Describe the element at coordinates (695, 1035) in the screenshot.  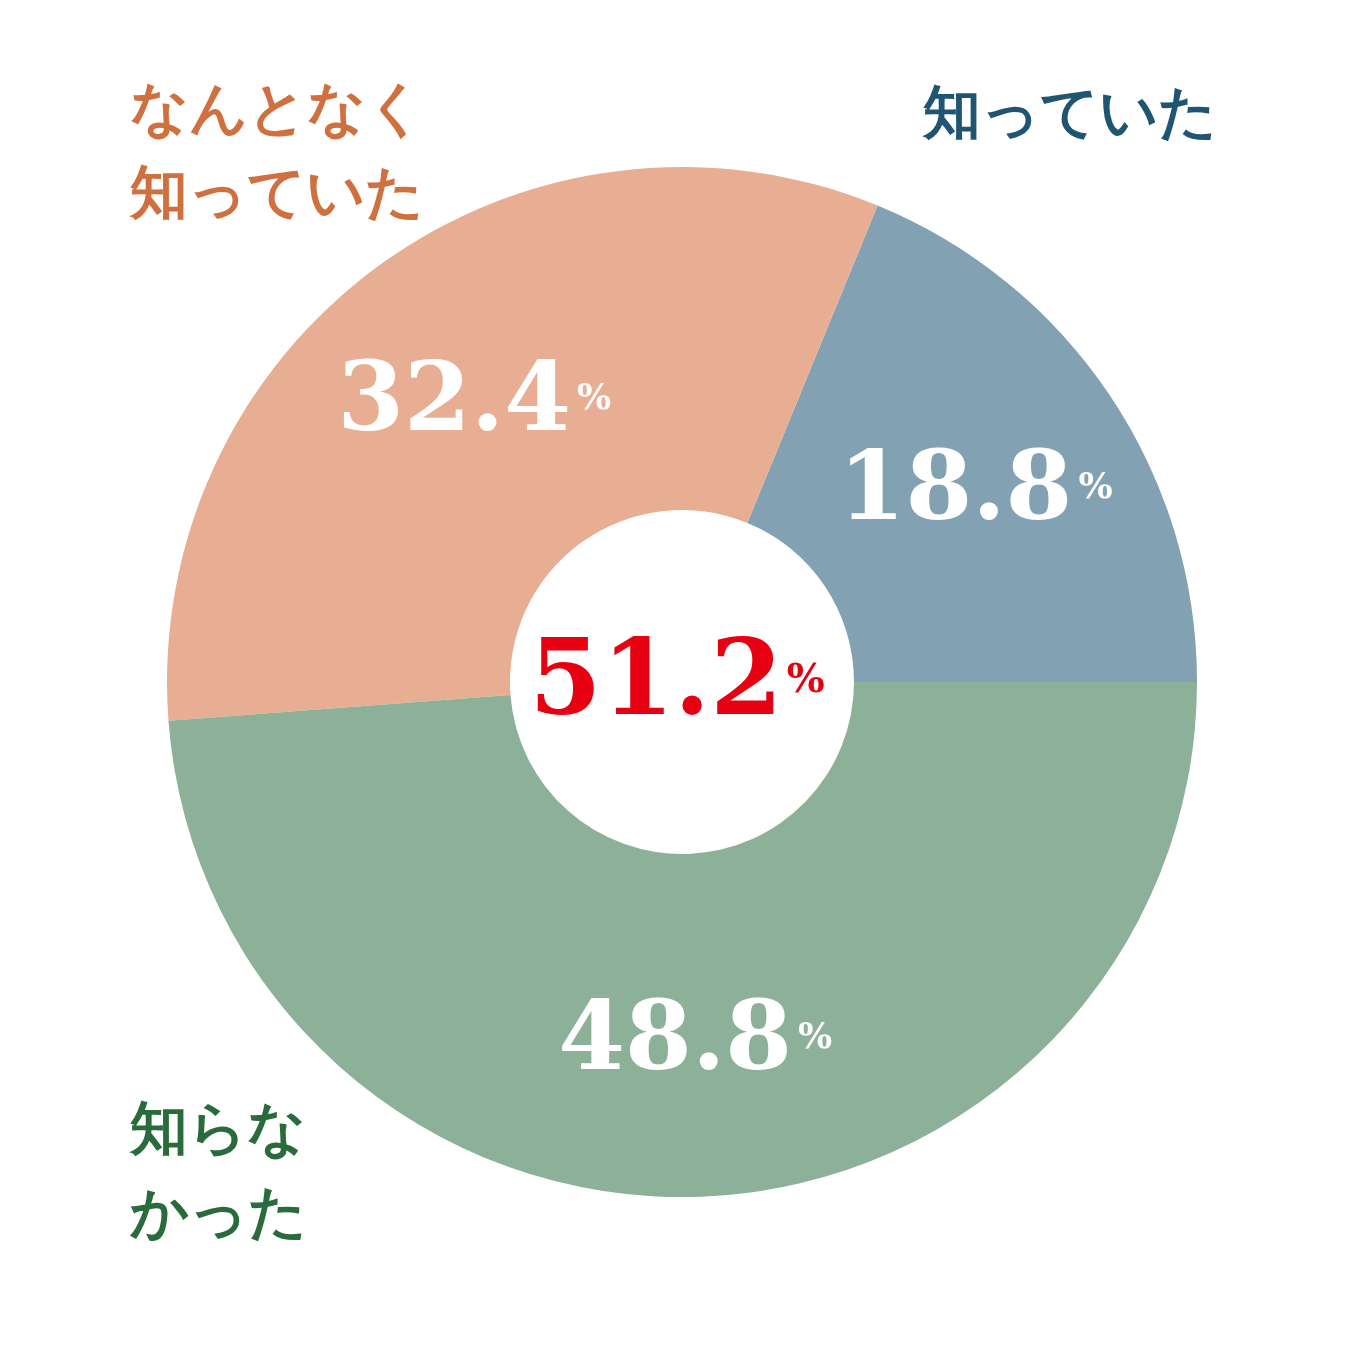
I see `data-label: 48.8%` at that location.